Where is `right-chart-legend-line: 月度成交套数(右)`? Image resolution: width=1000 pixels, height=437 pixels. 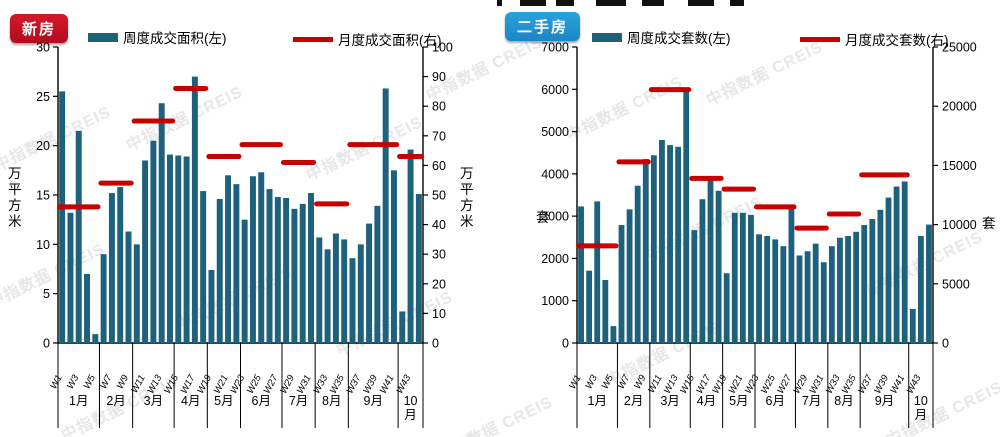 right-chart-legend-line: 月度成交套数(右) is located at coordinates (874, 39).